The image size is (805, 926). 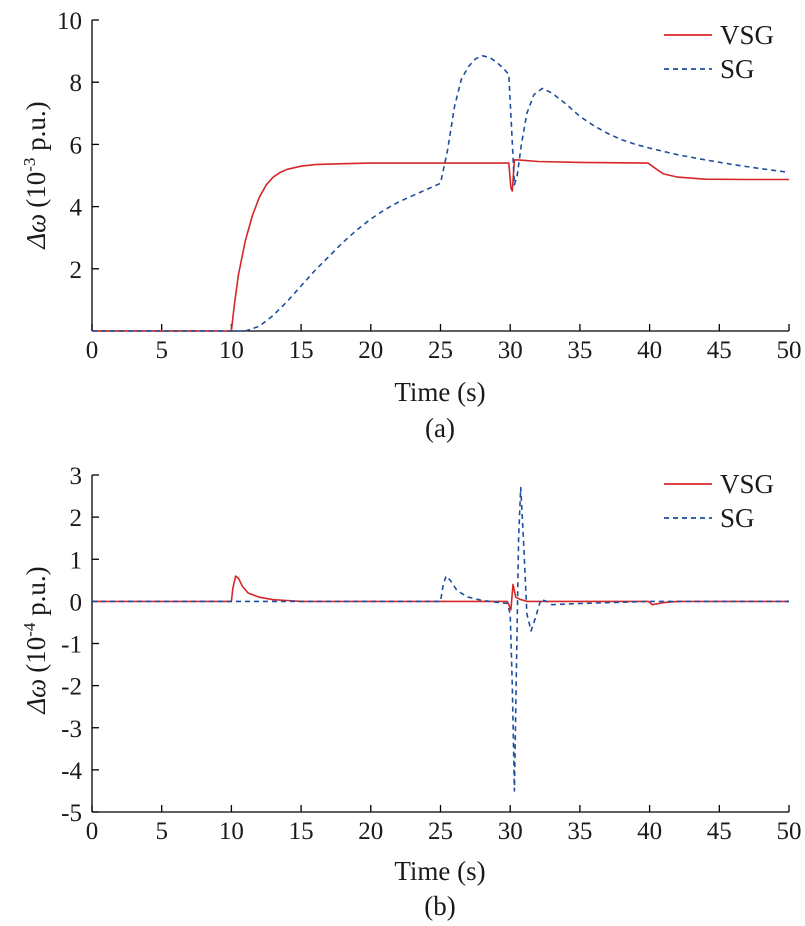 What do you see at coordinates (510, 831) in the screenshot?
I see `panel-b-x-tick-label: 30` at bounding box center [510, 831].